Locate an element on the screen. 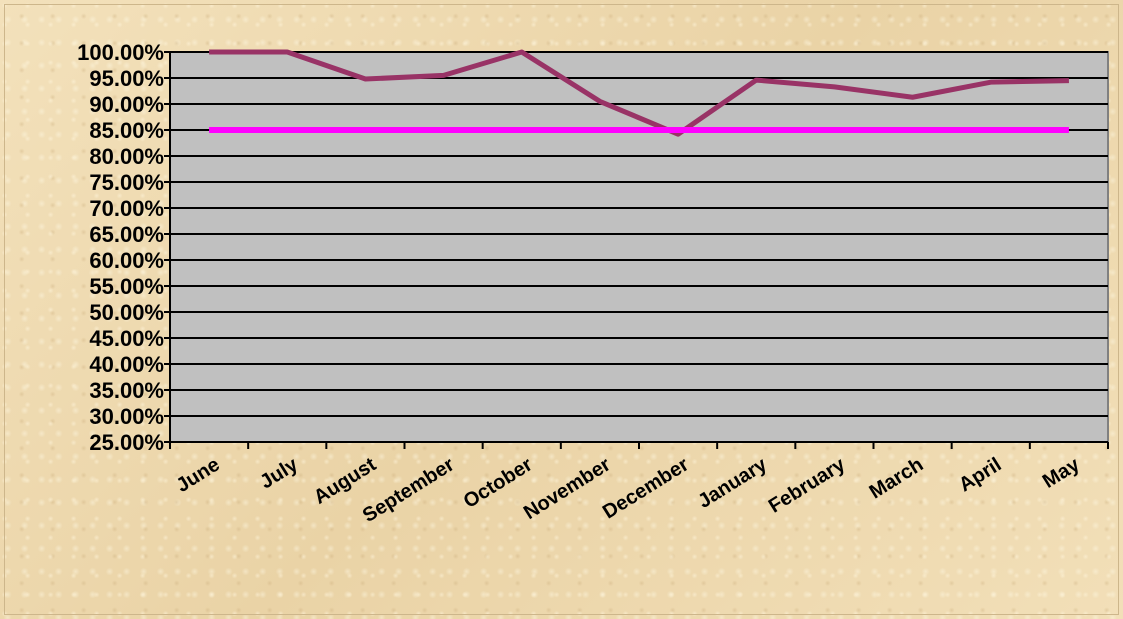  y-tick-label: 50.00% is located at coordinates (126, 312).